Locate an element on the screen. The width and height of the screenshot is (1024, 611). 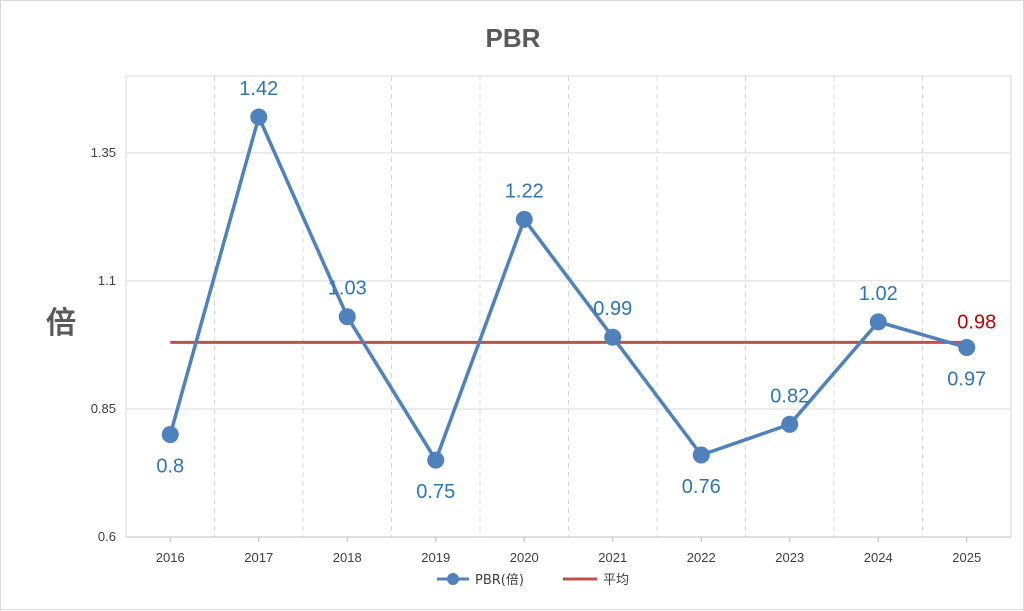
y-tick-label: 1.35 is located at coordinates (103, 152).